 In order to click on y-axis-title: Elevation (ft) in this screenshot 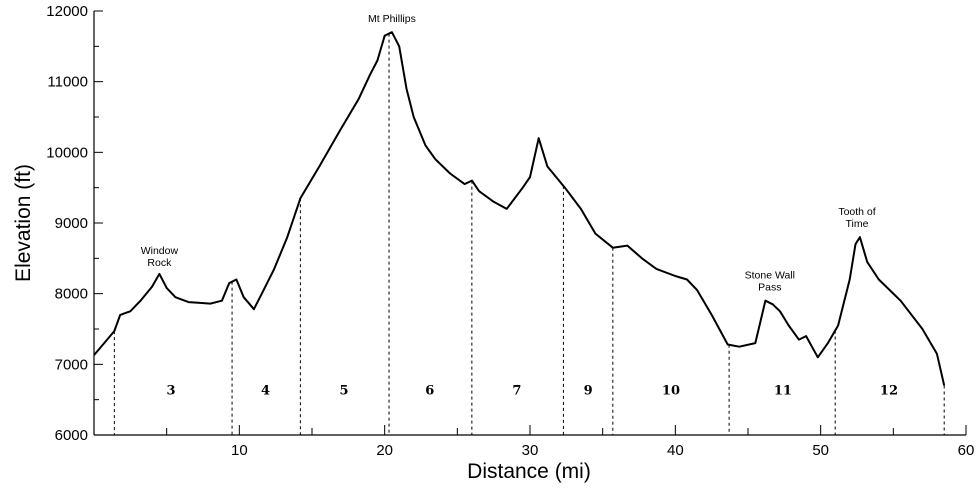, I will do `click(23, 223)`.